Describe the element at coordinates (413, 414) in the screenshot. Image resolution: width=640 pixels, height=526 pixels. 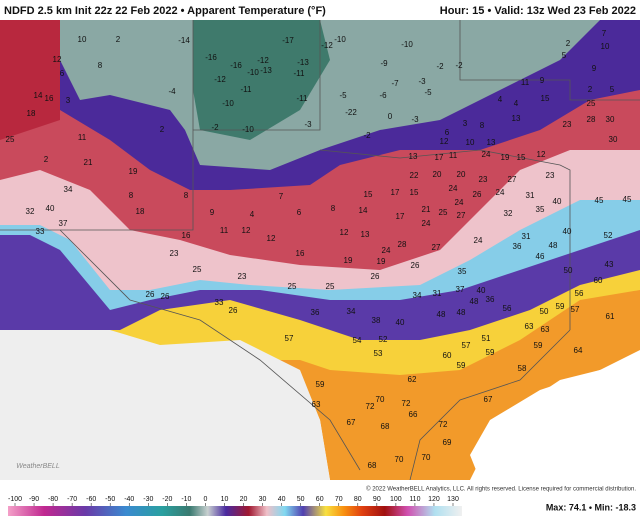
I see `temp-label: 66` at that location.